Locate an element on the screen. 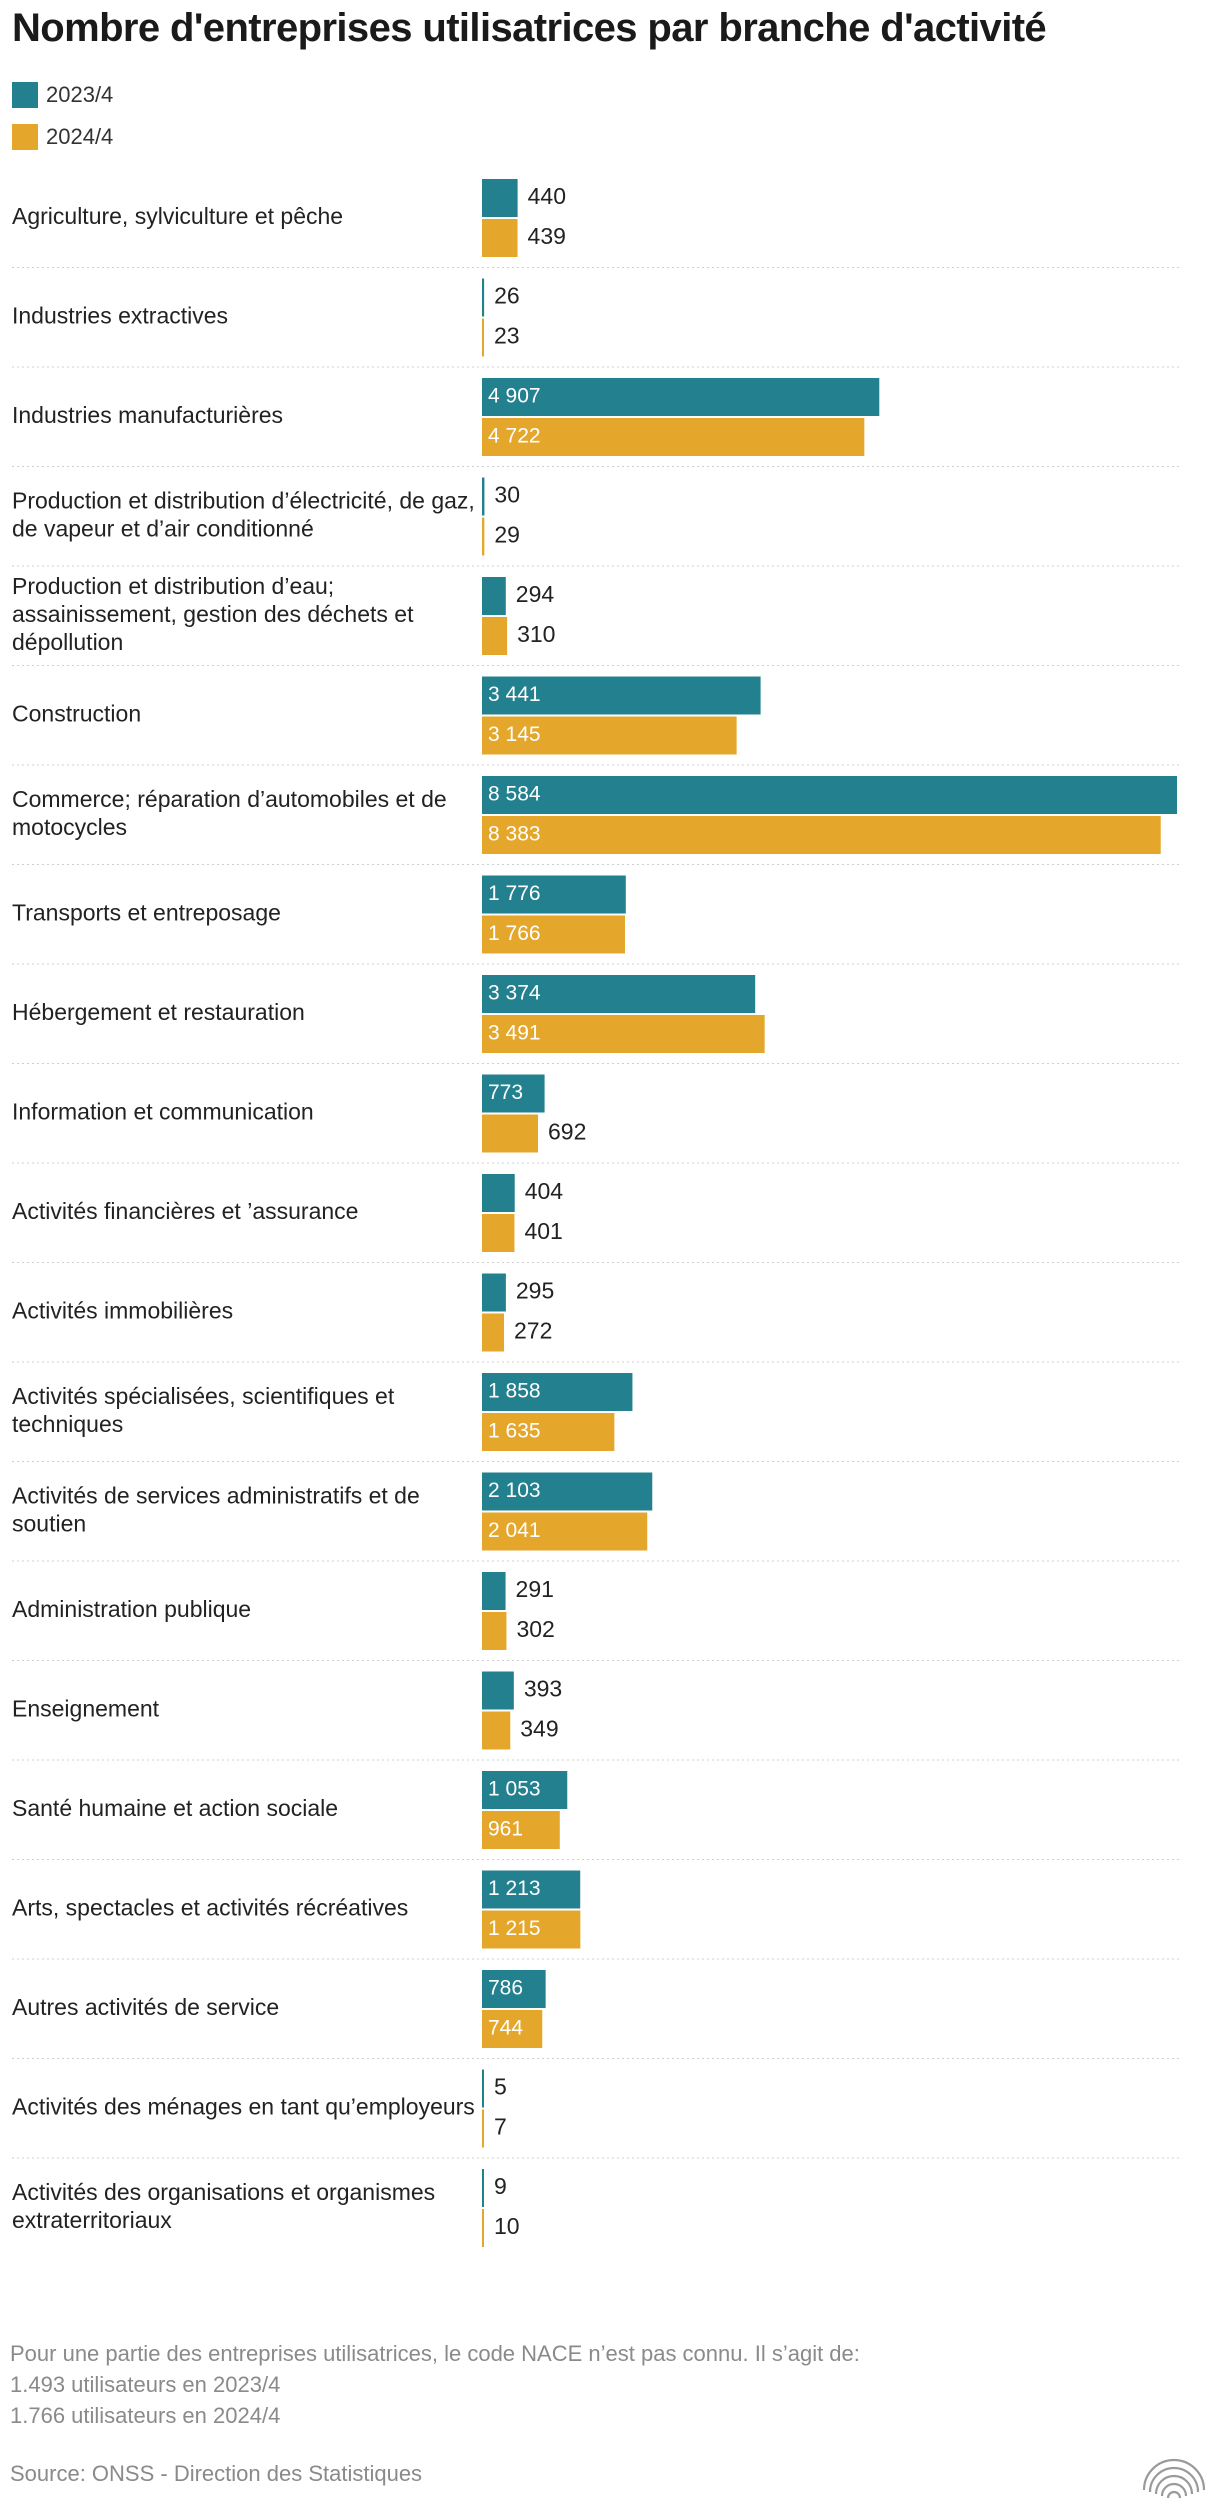  category-label: Production et distribution d’eau; is located at coordinates (173, 586).